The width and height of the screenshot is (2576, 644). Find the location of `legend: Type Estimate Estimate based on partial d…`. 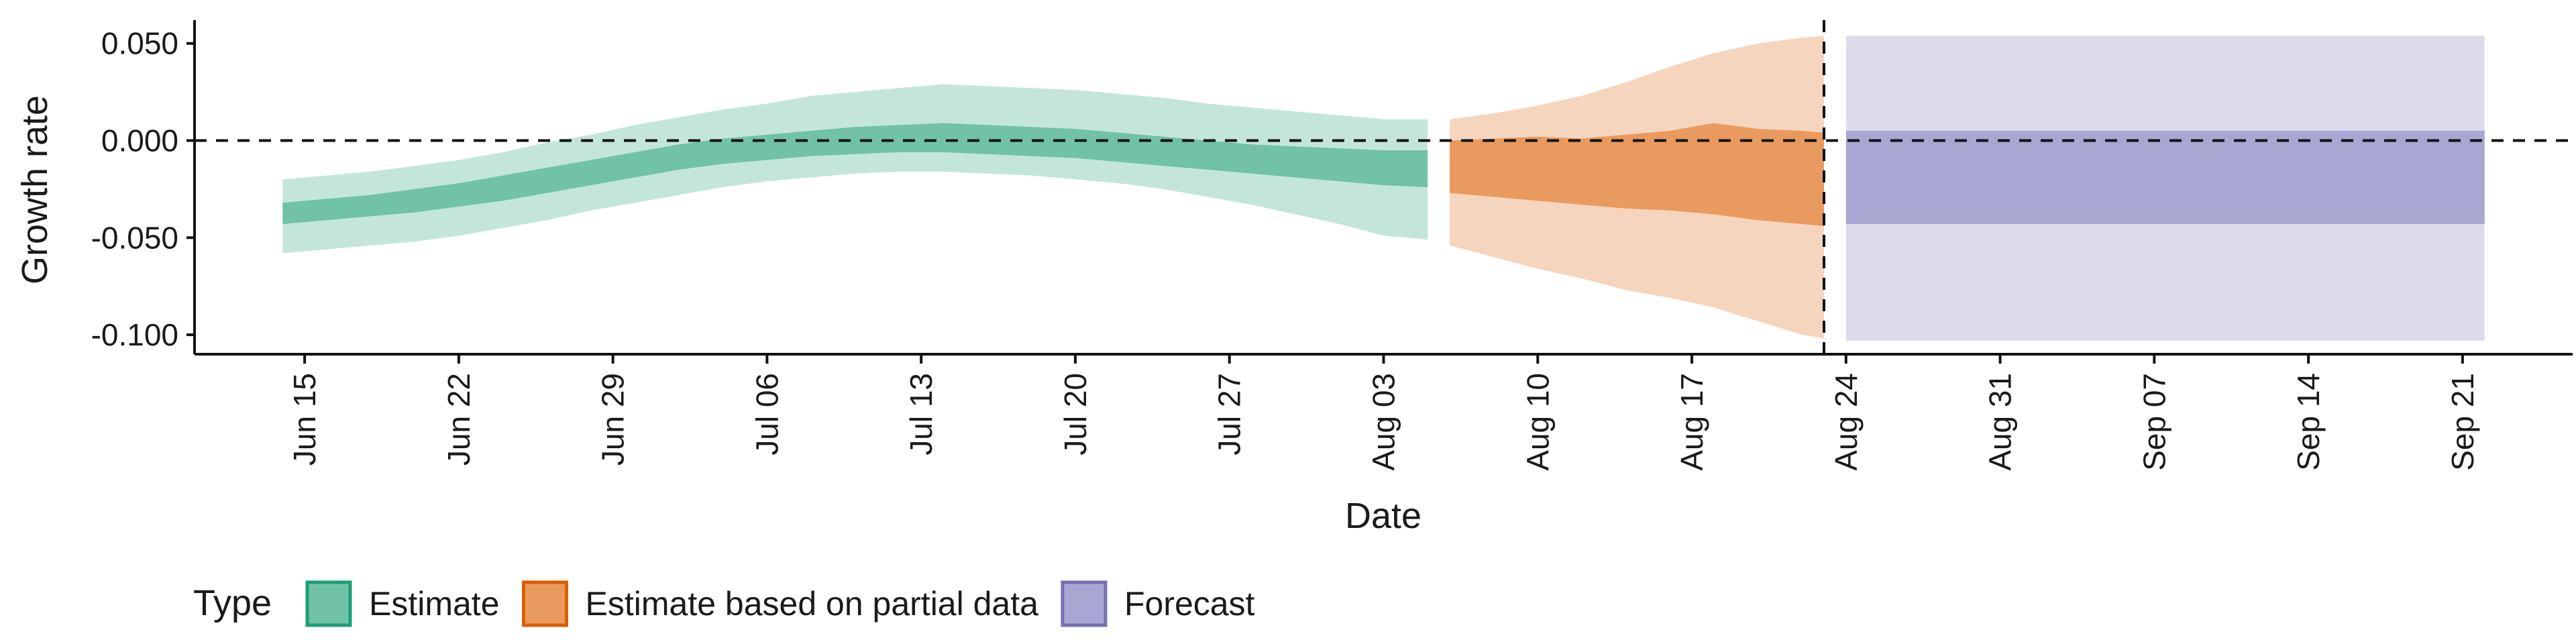

legend: Type Estimate Estimate based on partial d… is located at coordinates (724, 603).